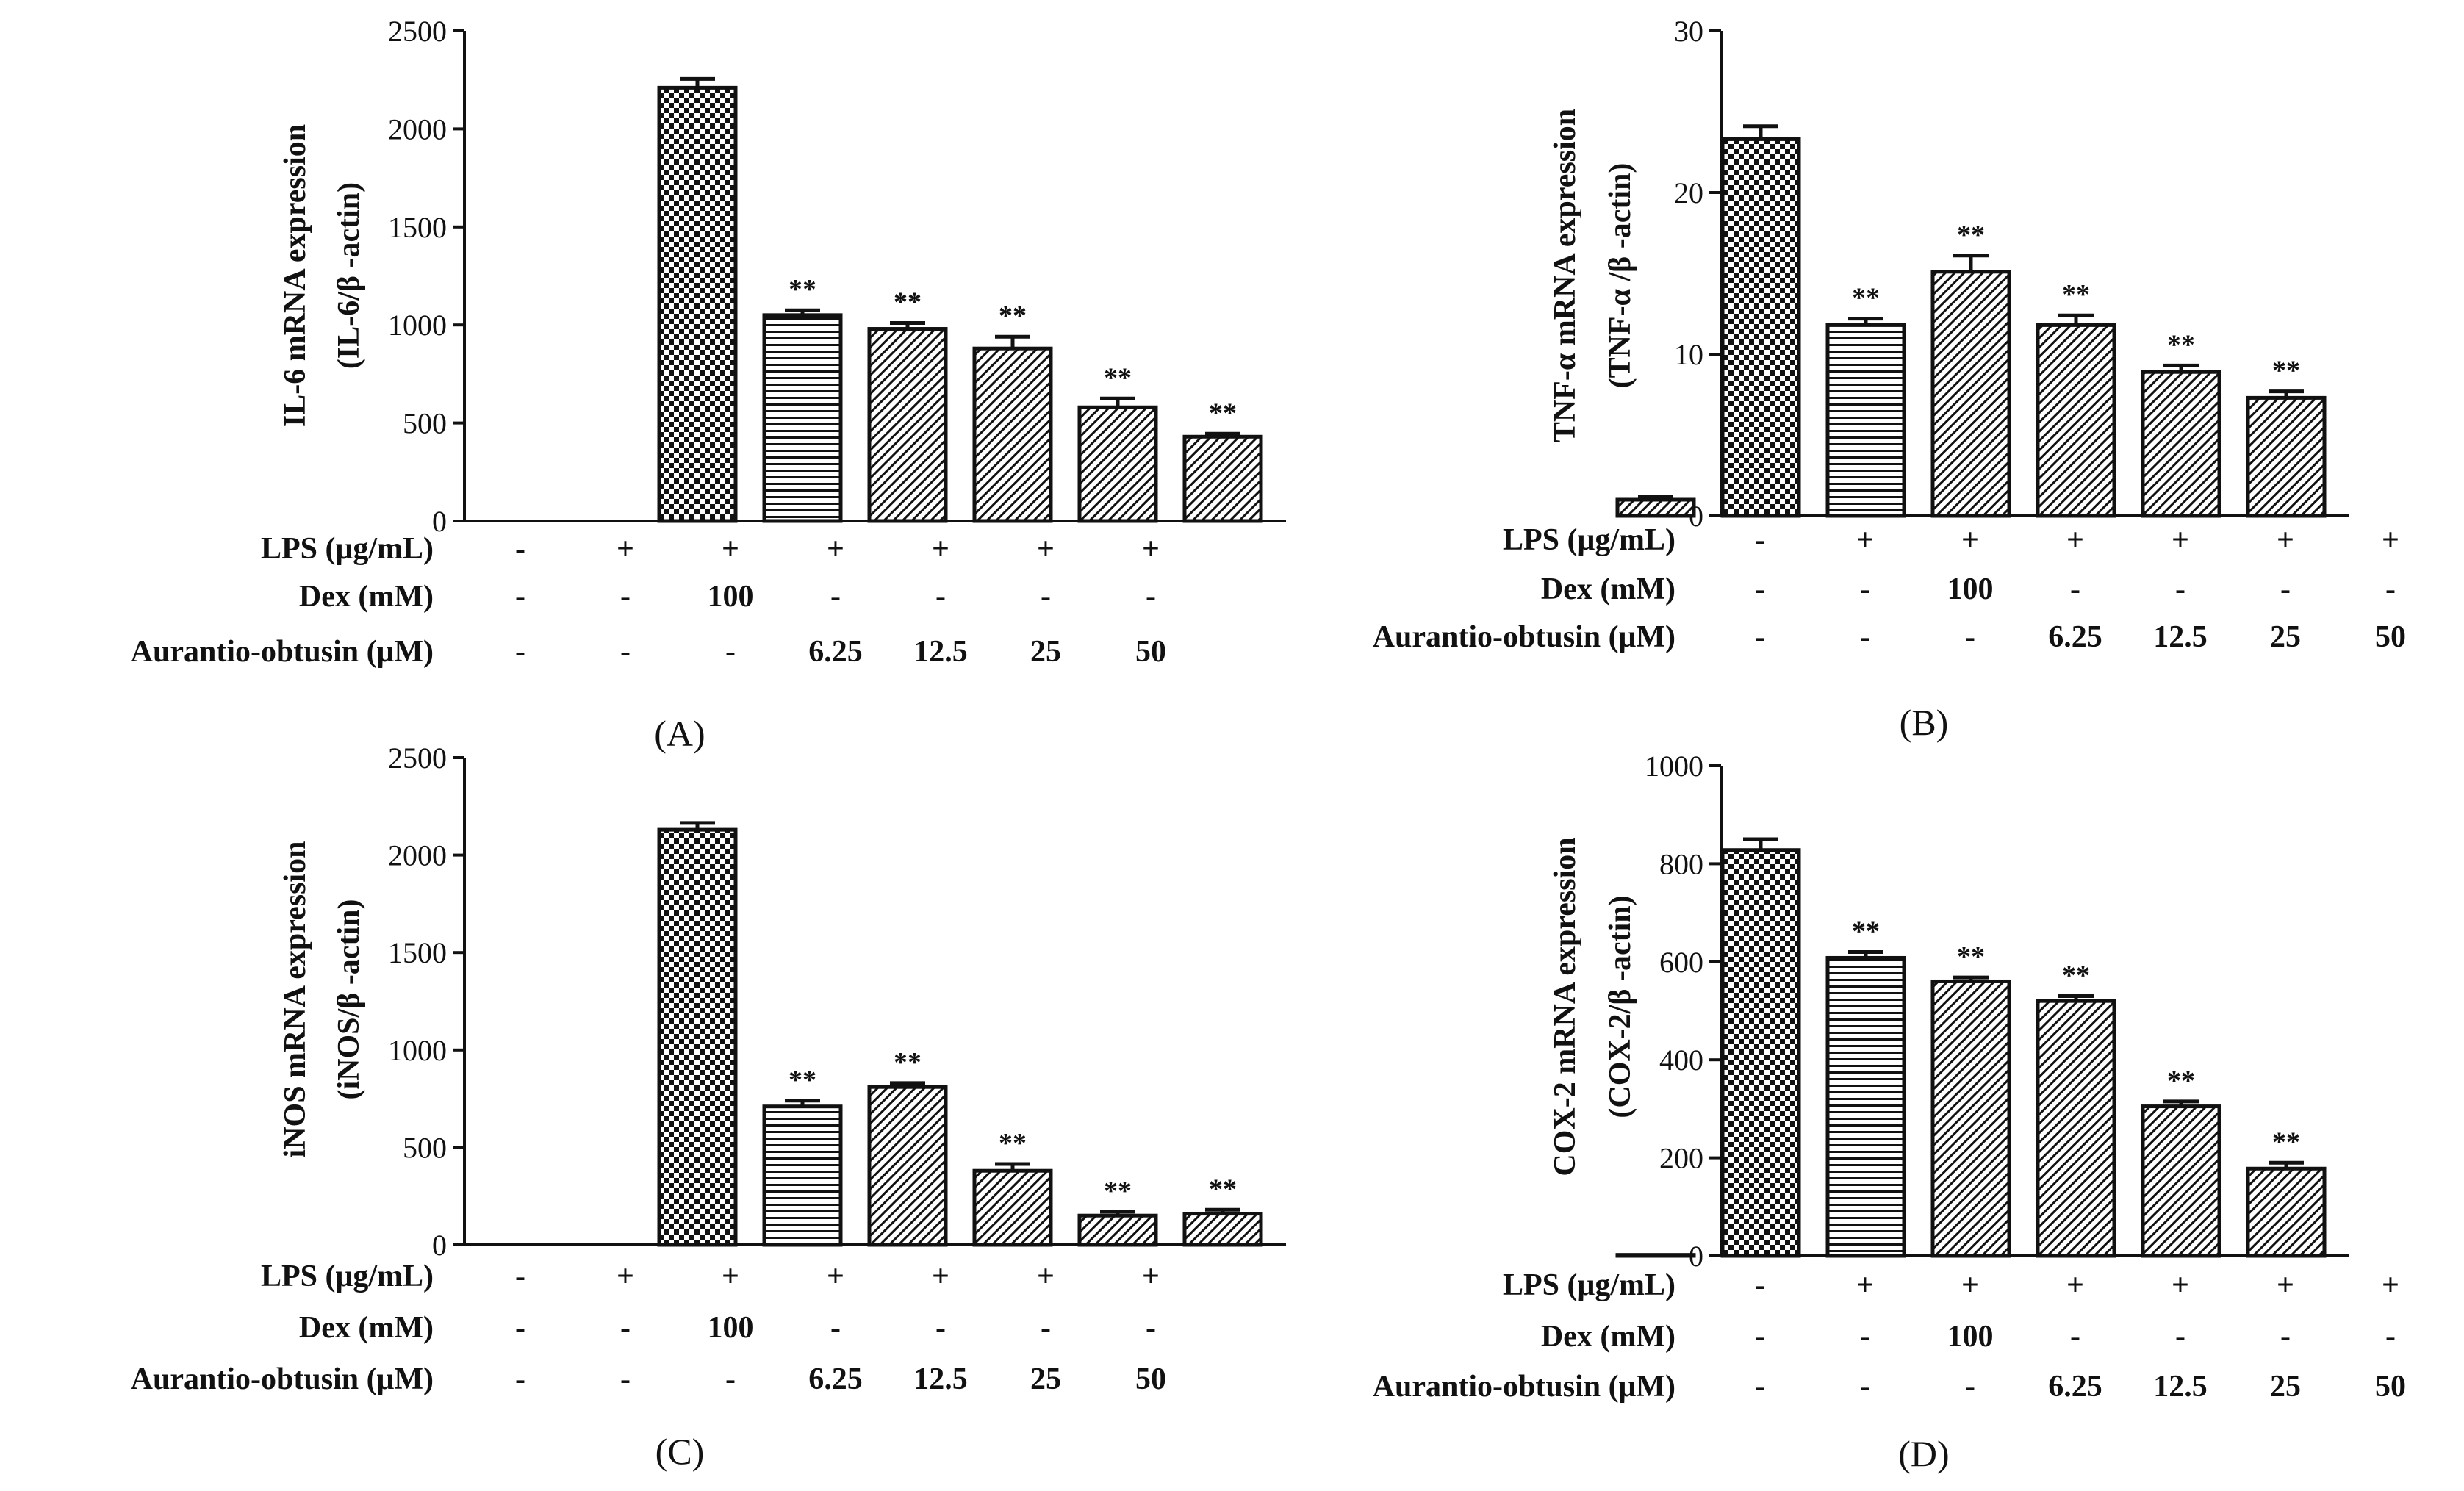 The height and width of the screenshot is (1491, 2464). I want to click on y-tick-label: 500, so click(425, 1147).